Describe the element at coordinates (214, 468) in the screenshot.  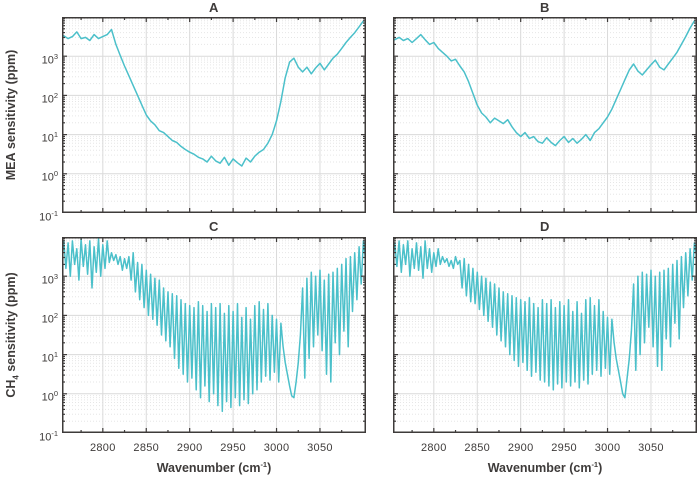
I see `x-axis-title-left: Wavenumber (cm-1)` at that location.